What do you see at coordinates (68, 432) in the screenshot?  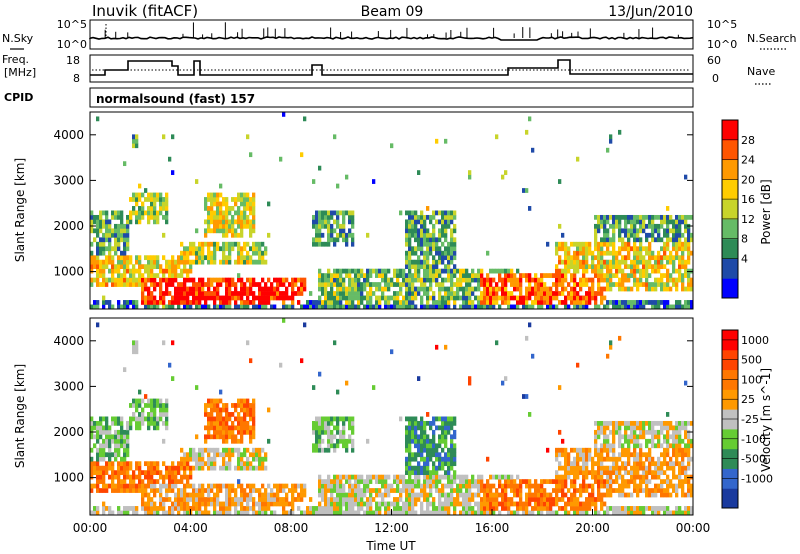 I see `velocity-ytick-label: 2000` at bounding box center [68, 432].